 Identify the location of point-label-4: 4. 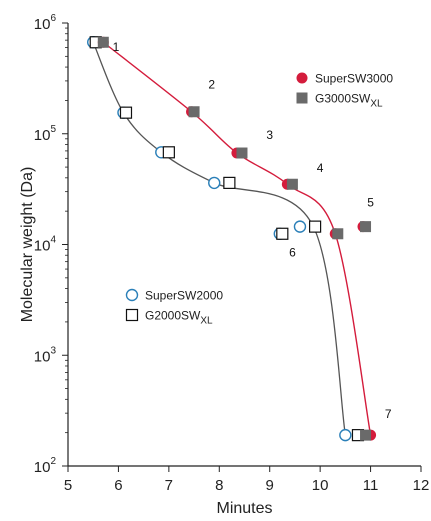
(320, 168).